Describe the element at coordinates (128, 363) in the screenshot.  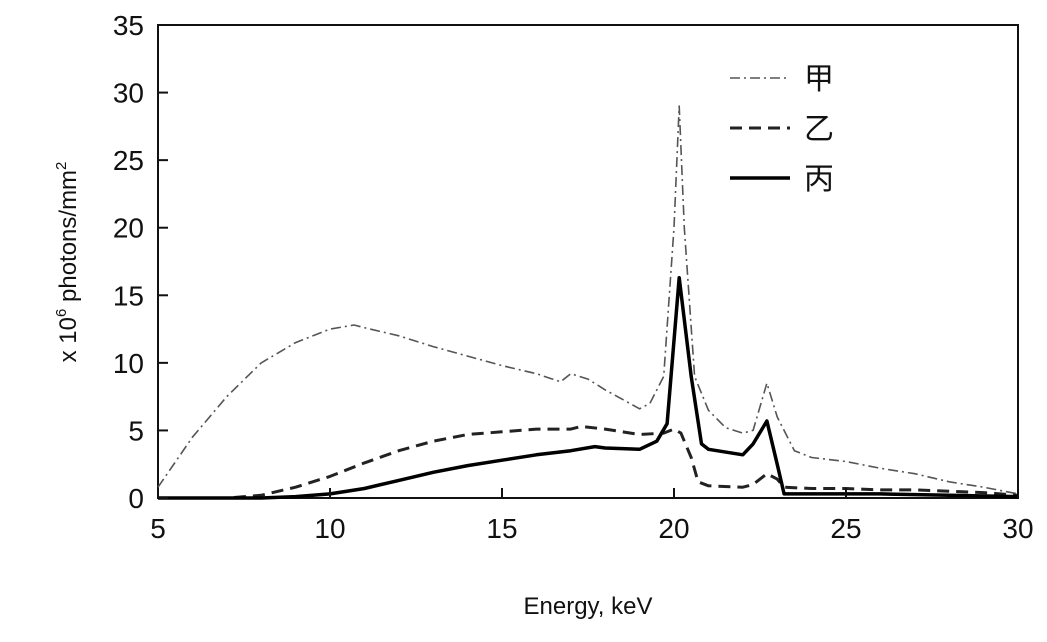
I see `y-tick-label: 10` at that location.